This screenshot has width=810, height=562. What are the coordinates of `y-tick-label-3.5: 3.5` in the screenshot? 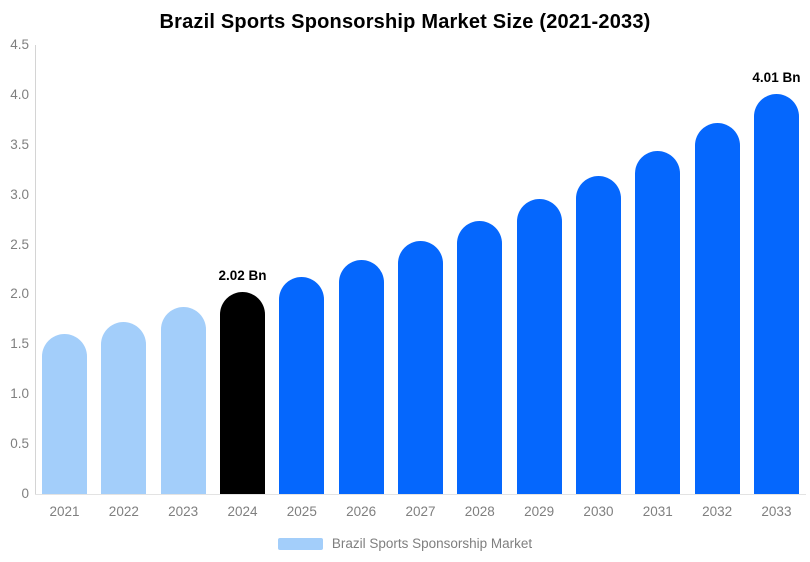 It's located at (19, 144).